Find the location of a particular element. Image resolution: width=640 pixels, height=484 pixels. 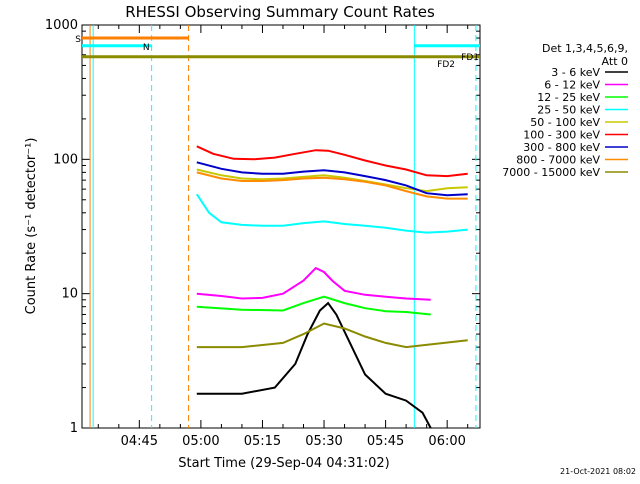

x-tick-label: 04:45 is located at coordinates (139, 441).